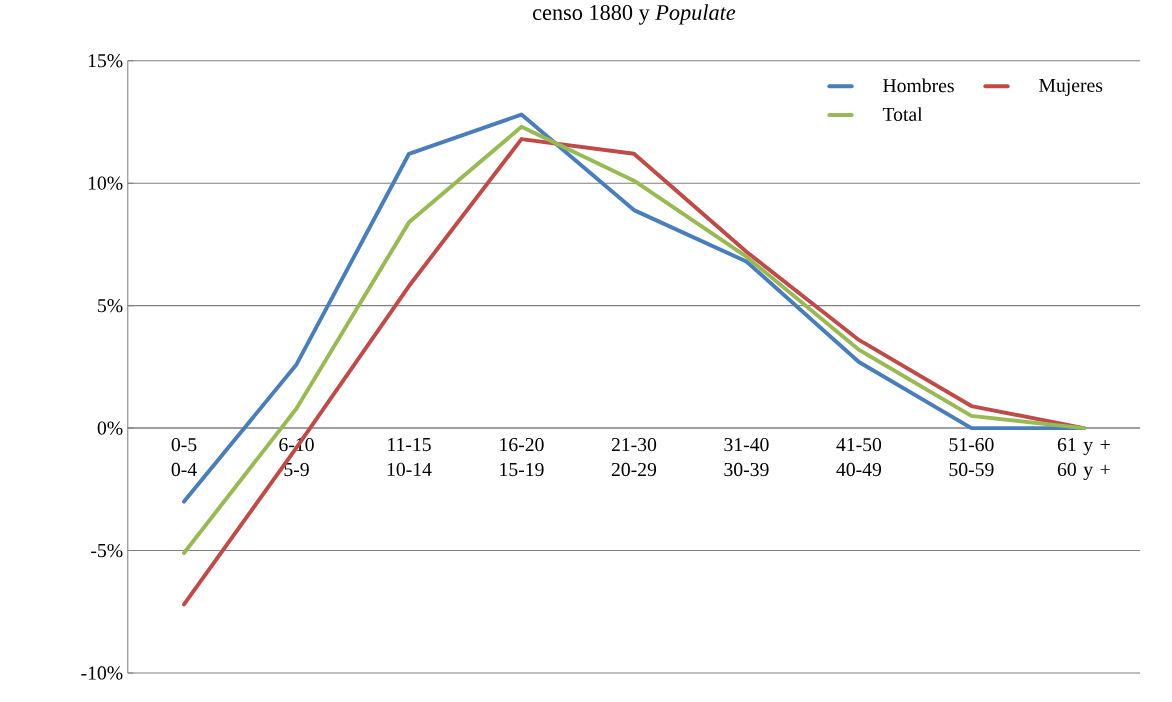  What do you see at coordinates (184, 457) in the screenshot?
I see `x-tick-label: 0-5 0-4` at bounding box center [184, 457].